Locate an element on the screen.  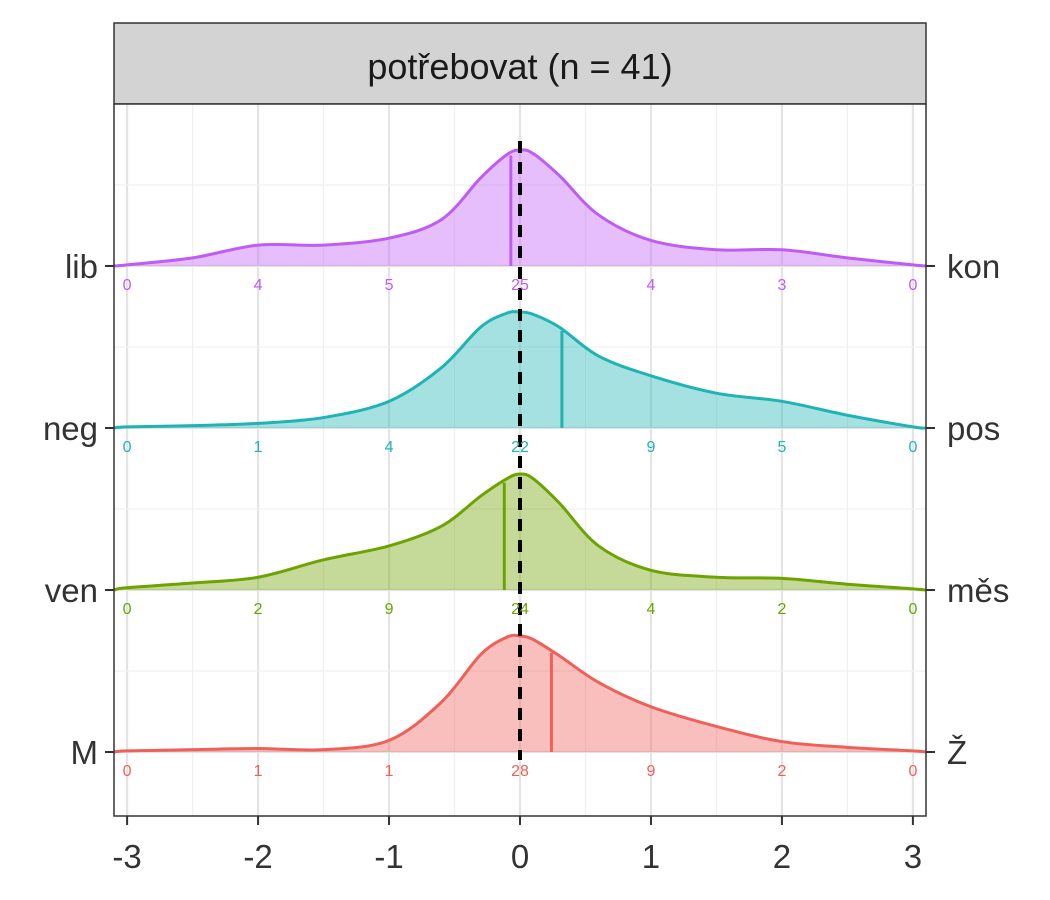
count-label-M-1: 1 is located at coordinates (258, 771).